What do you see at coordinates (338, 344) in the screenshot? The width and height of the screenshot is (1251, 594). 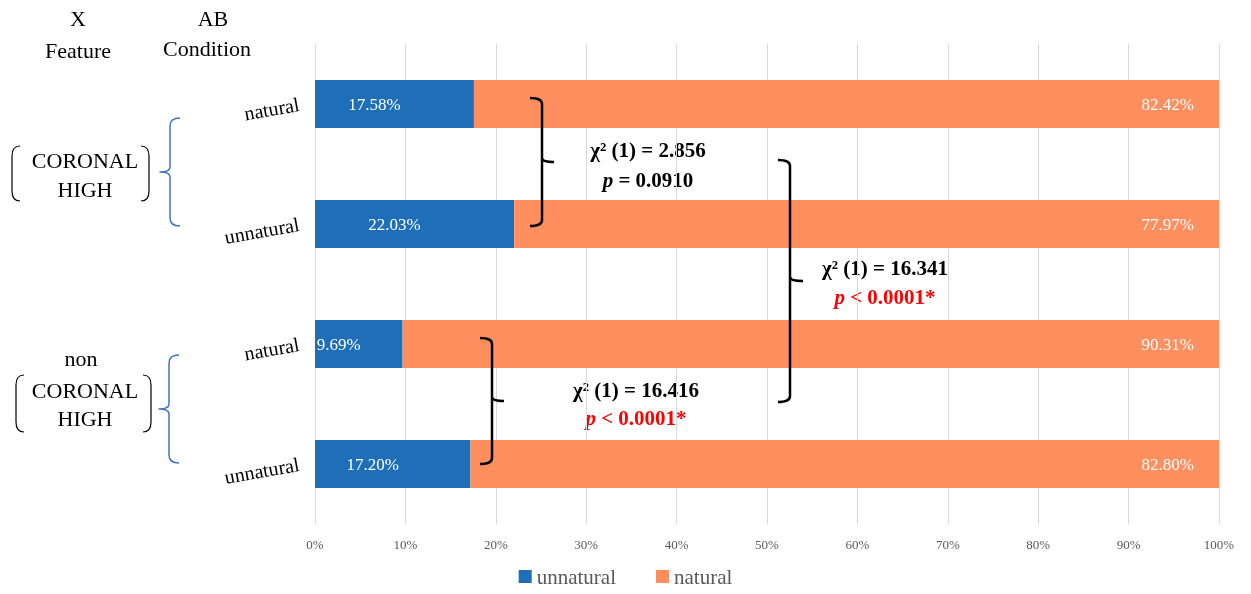 I see `data-label: 9.69%` at bounding box center [338, 344].